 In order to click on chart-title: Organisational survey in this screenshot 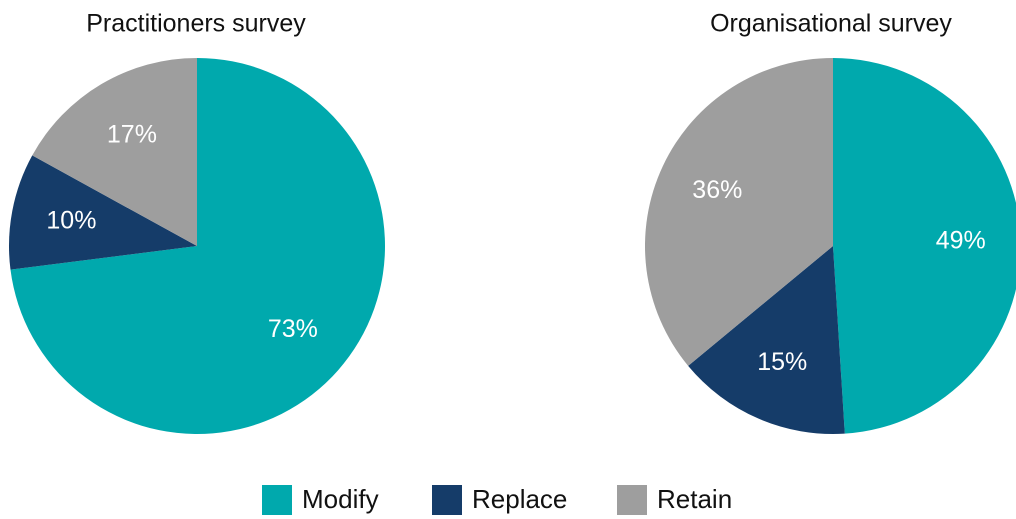, I will do `click(831, 24)`.